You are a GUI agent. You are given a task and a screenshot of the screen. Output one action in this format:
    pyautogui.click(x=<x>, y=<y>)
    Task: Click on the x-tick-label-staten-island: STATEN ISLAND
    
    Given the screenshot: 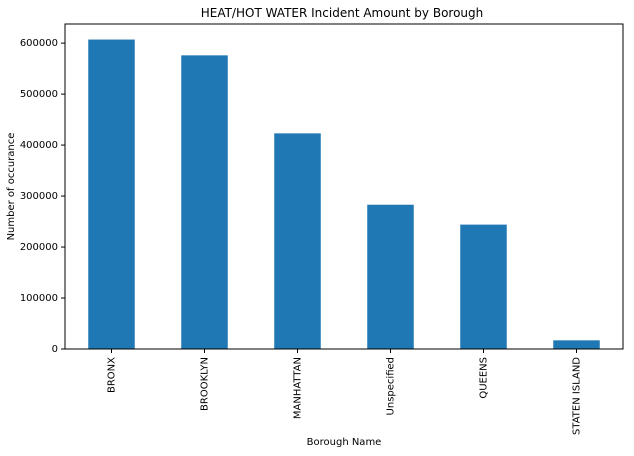 What is the action you would take?
    pyautogui.click(x=577, y=396)
    